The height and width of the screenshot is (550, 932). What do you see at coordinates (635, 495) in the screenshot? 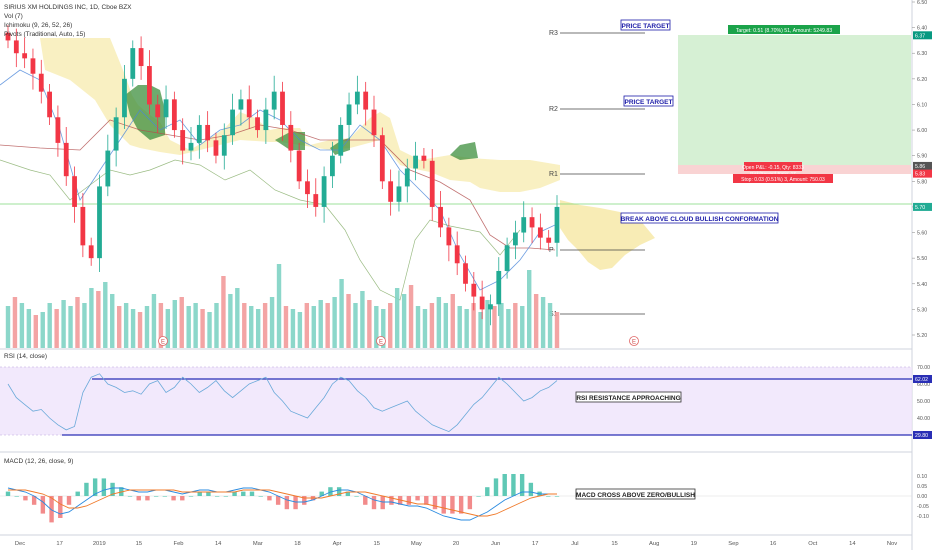
I see `macd-annotation-text: MACD CROSS ABOVE ZERO/BULLISH` at bounding box center [635, 495].